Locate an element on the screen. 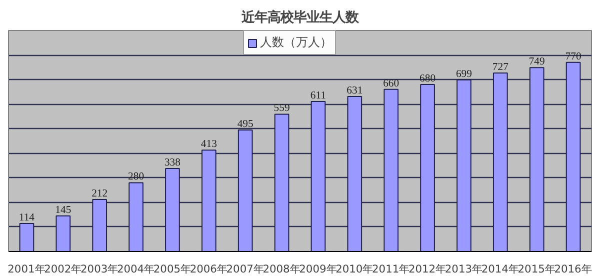  x-tick-label: 2014年 is located at coordinates (500, 269).